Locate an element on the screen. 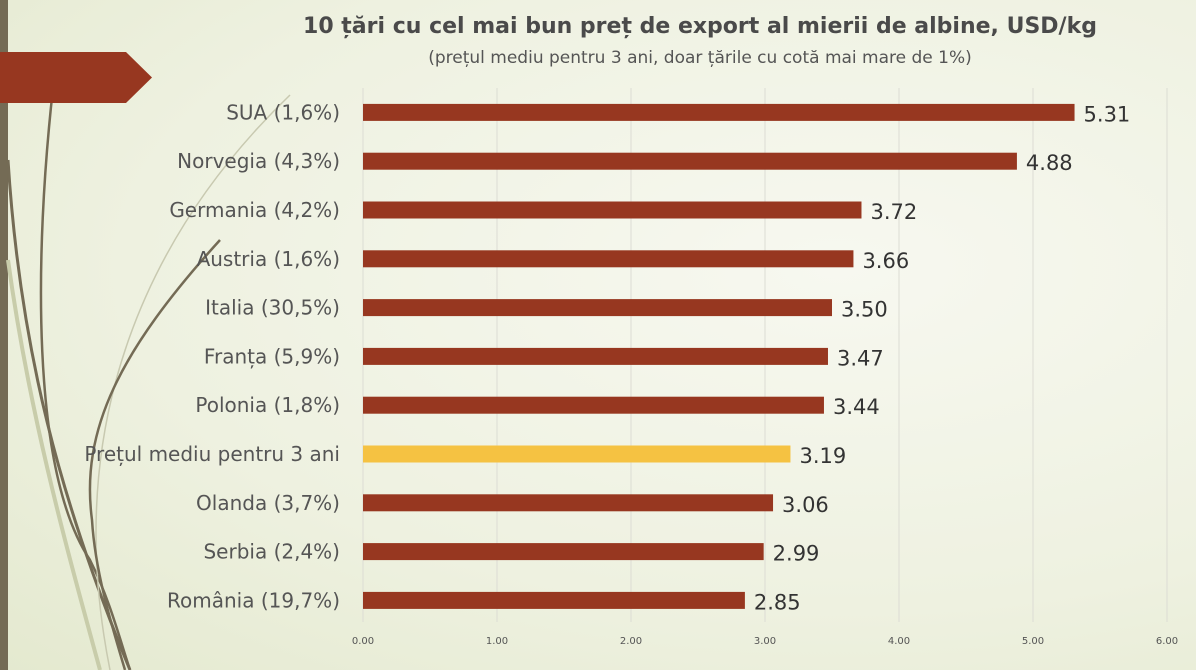 The height and width of the screenshot is (670, 1196). x-tick-label: 3.00 is located at coordinates (765, 641).